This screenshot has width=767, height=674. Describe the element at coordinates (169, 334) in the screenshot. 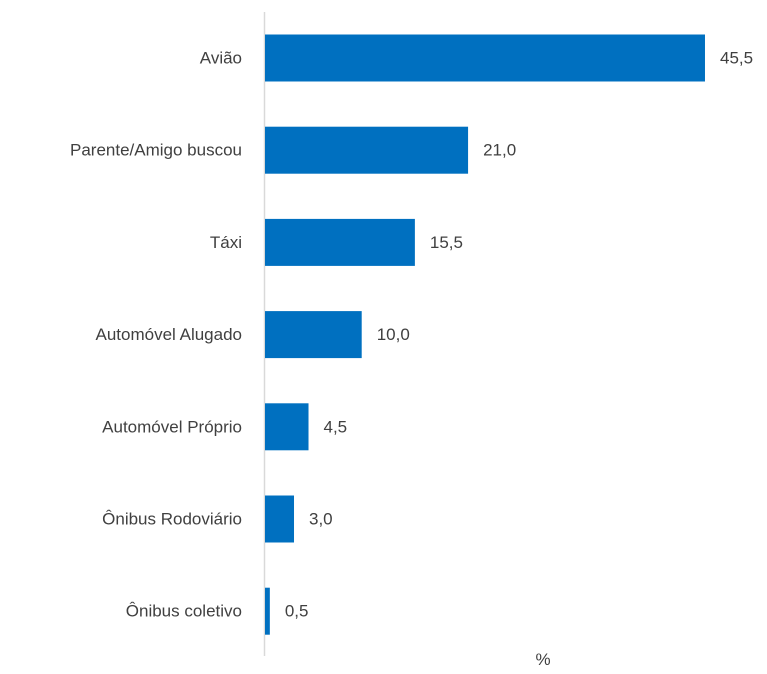

I see `category-label: Automóvel Alugado` at that location.